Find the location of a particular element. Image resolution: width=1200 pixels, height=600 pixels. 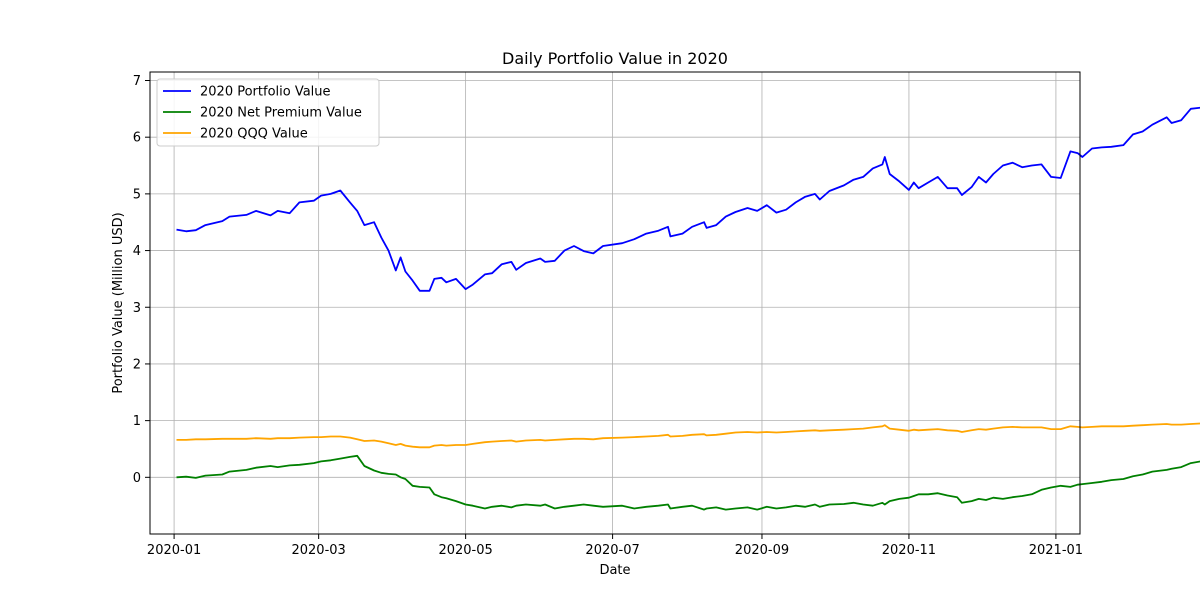

y-tick-label: 2 is located at coordinates (137, 364).